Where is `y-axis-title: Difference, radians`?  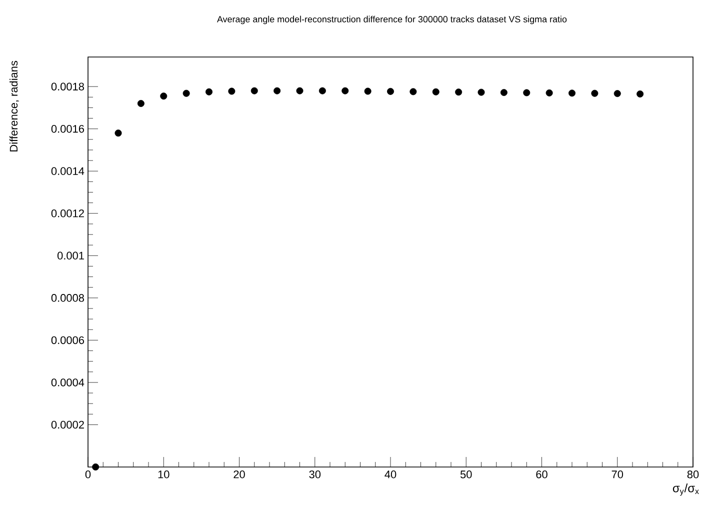
y-axis-title: Difference, radians is located at coordinates (14, 106).